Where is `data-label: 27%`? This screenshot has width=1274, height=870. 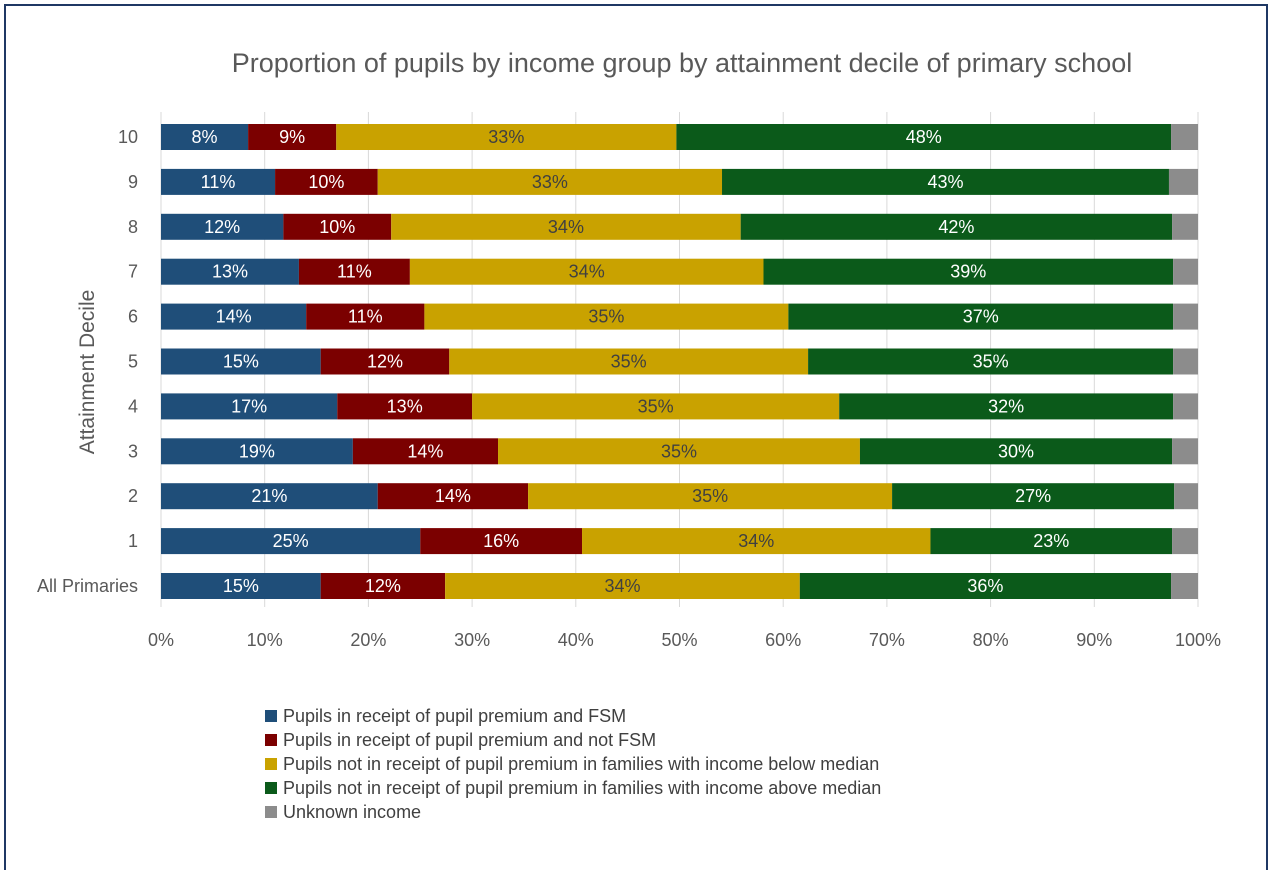 data-label: 27% is located at coordinates (1033, 496).